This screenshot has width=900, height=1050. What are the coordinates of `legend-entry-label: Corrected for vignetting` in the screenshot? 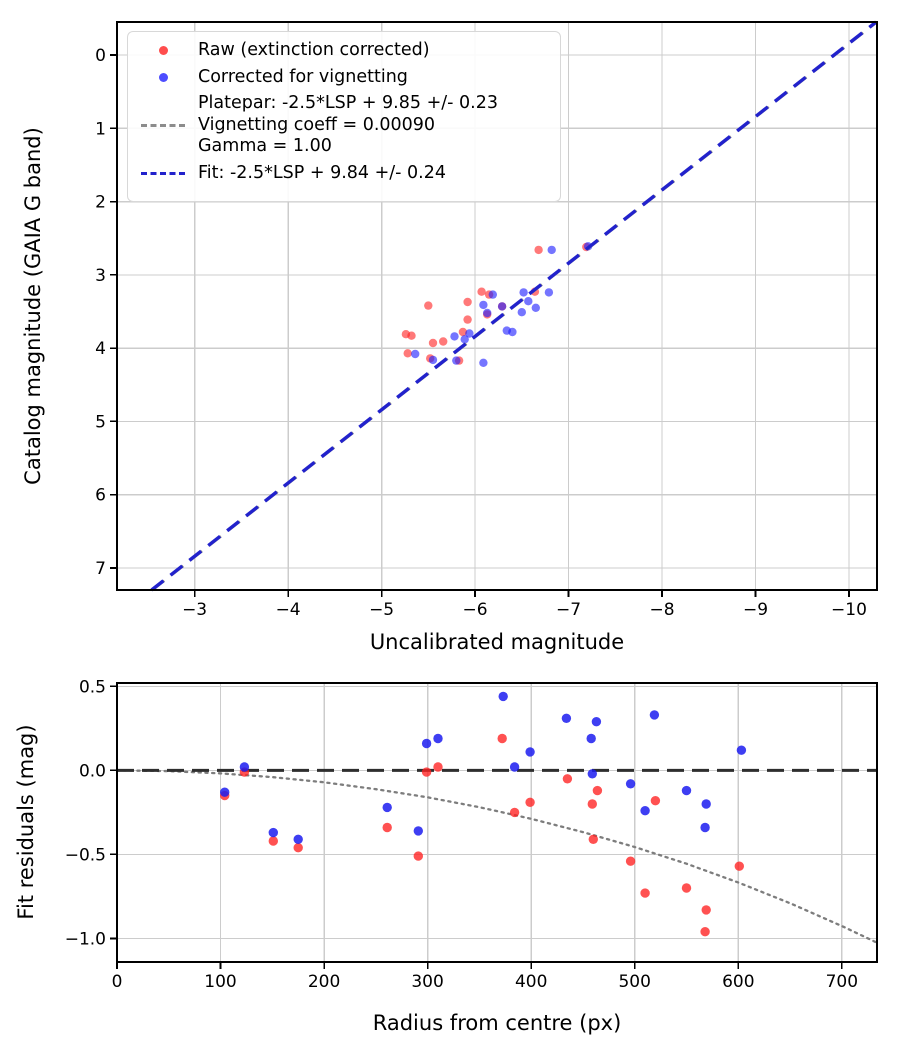 It's located at (303, 76).